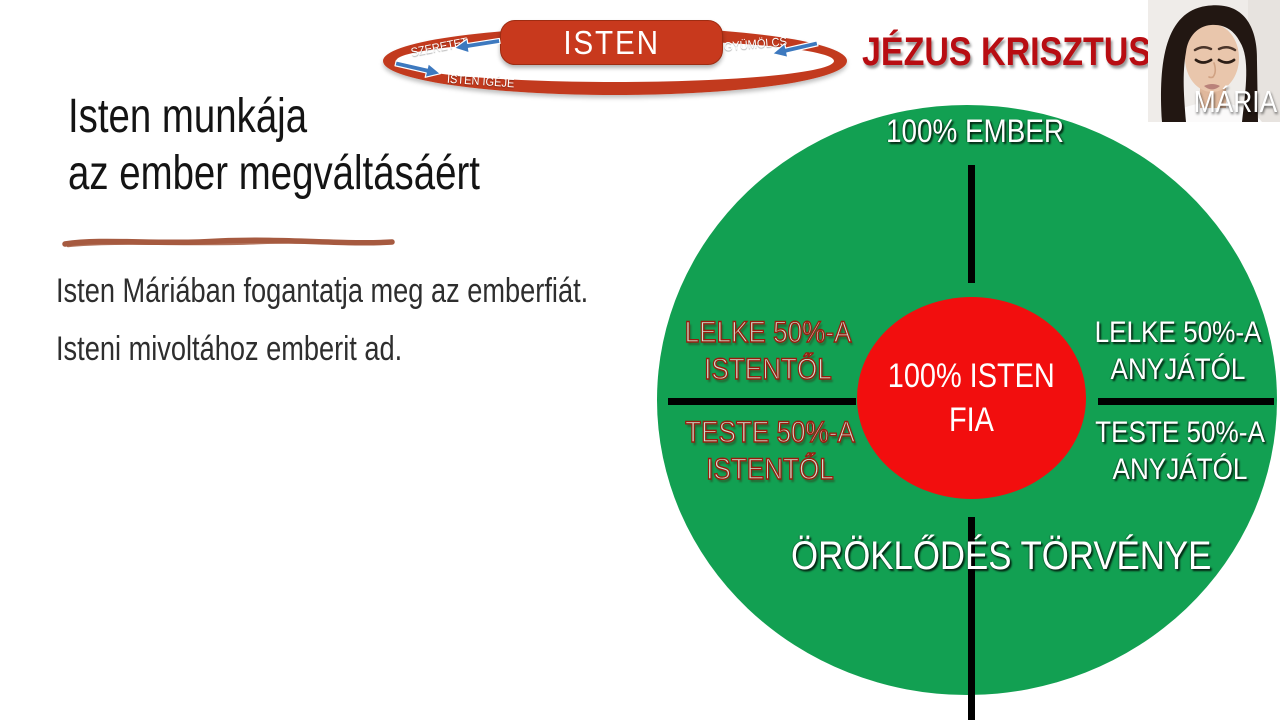 This screenshot has height=720, width=1280. I want to click on label-teste-istentol-line2: ISTENTŐL, so click(770, 469).